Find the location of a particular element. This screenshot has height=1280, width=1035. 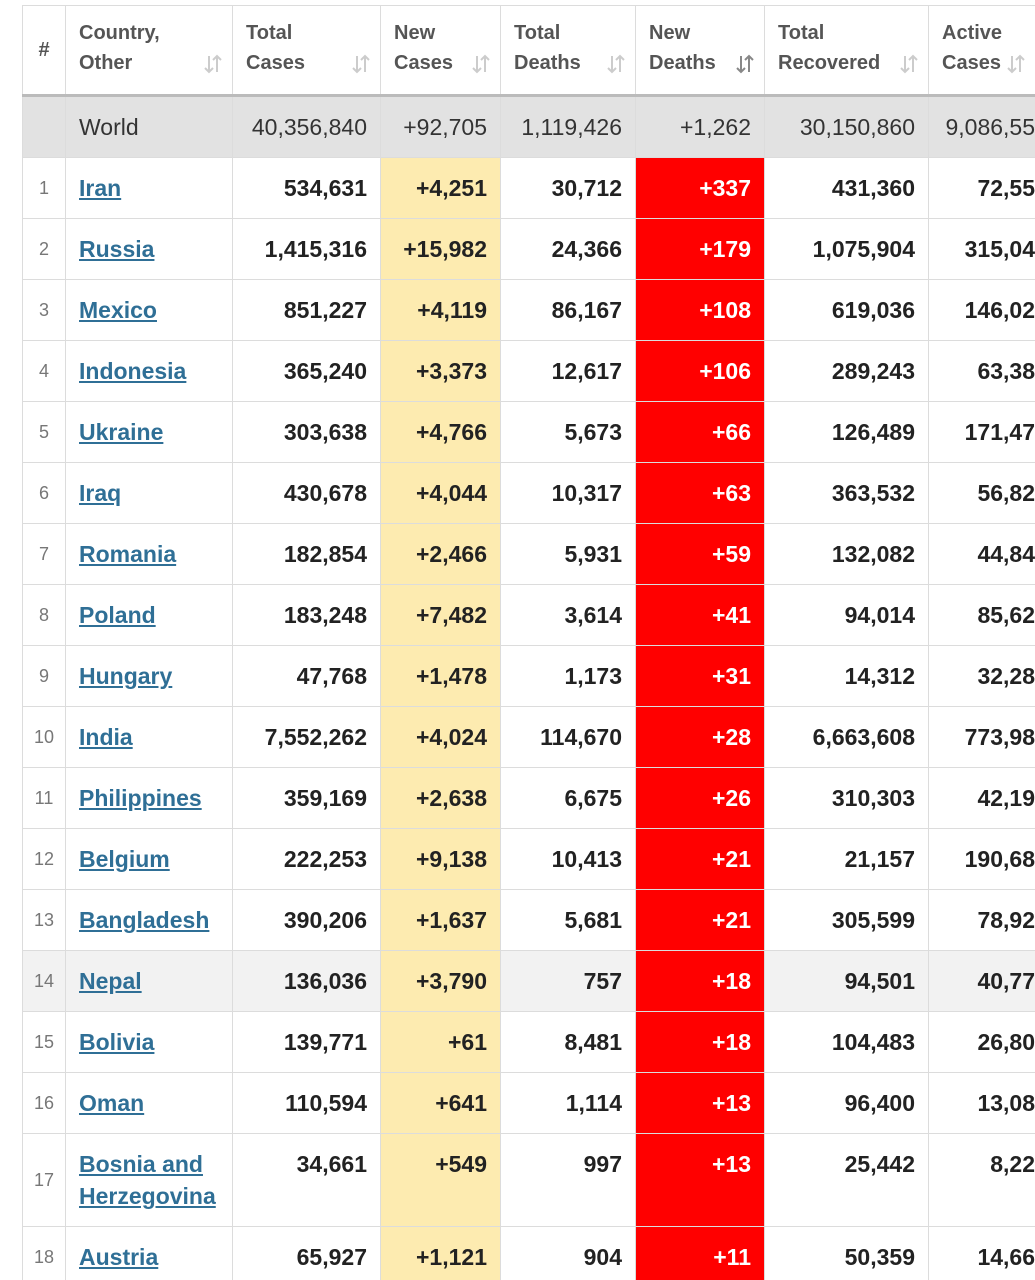

country-link: Russia is located at coordinates (117, 249).